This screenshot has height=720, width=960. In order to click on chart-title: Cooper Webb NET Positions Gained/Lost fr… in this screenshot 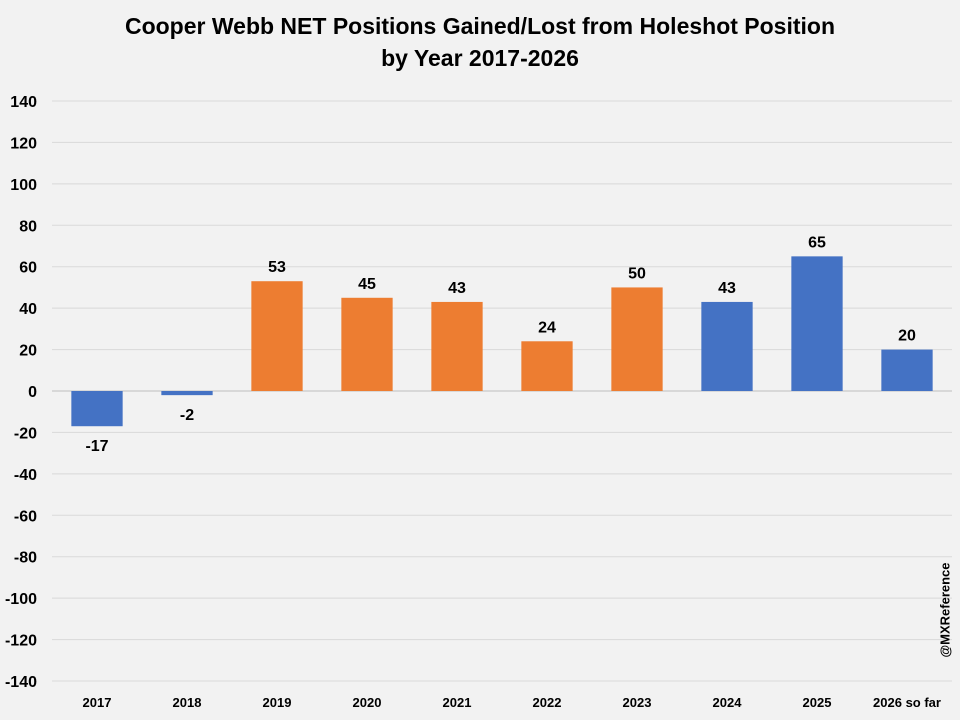, I will do `click(480, 42)`.